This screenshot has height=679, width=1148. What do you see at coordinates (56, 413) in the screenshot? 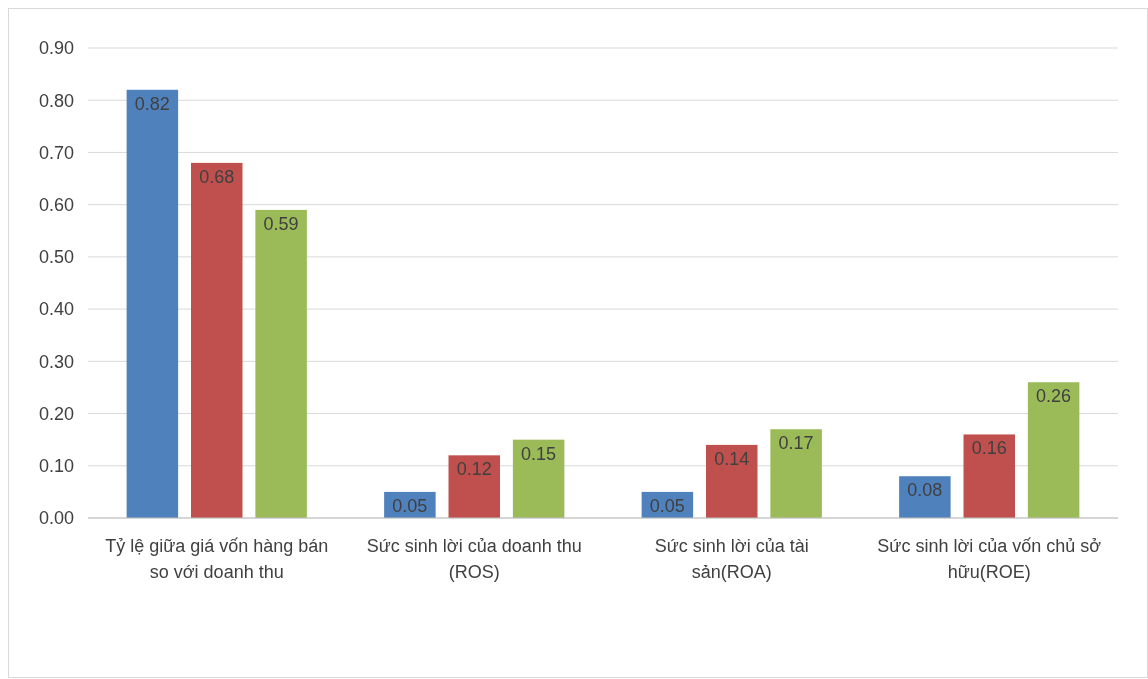
I see `y-tick-label: 0.20` at bounding box center [56, 413].